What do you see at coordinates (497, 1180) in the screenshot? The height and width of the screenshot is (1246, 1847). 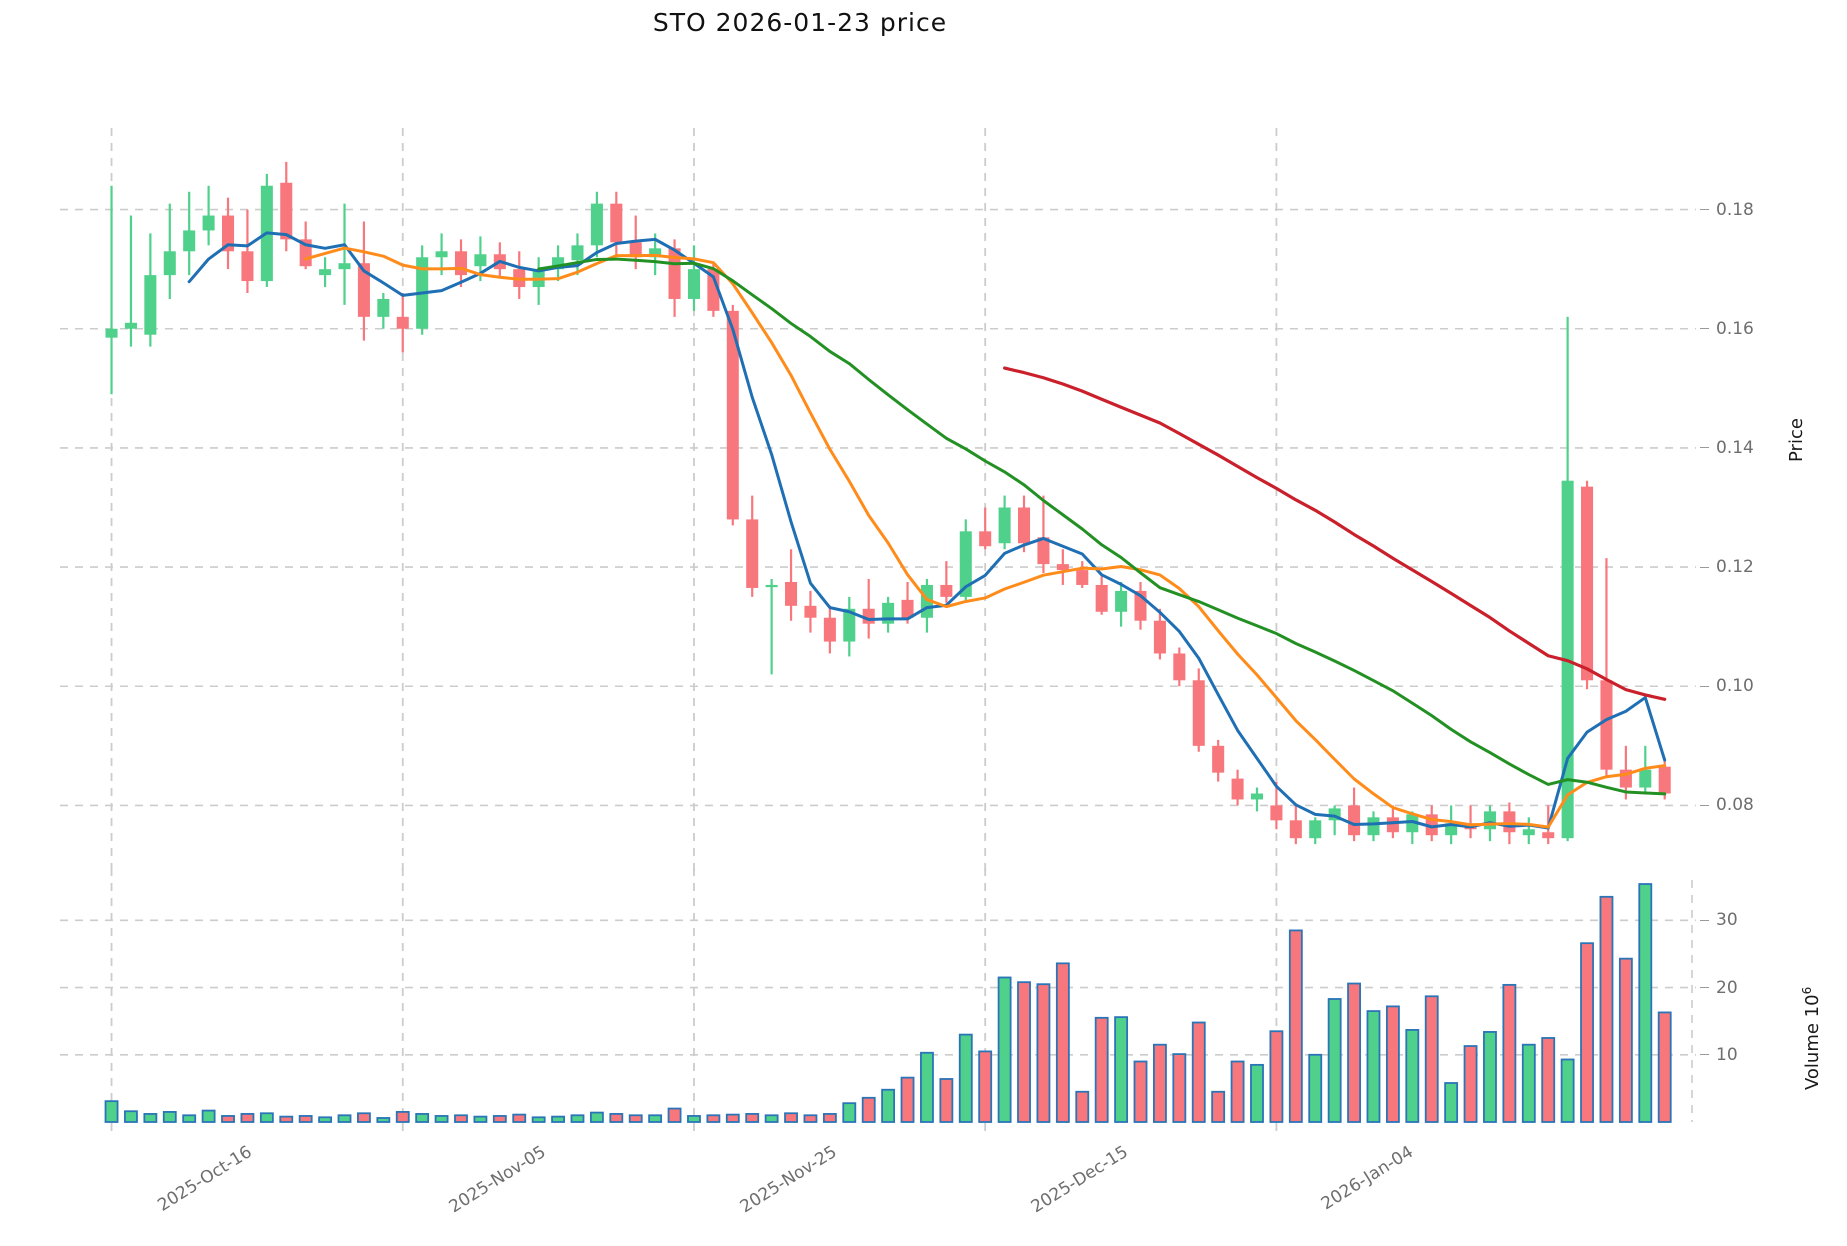 I see `x-tick-label: 2025-Nov-05` at bounding box center [497, 1180].